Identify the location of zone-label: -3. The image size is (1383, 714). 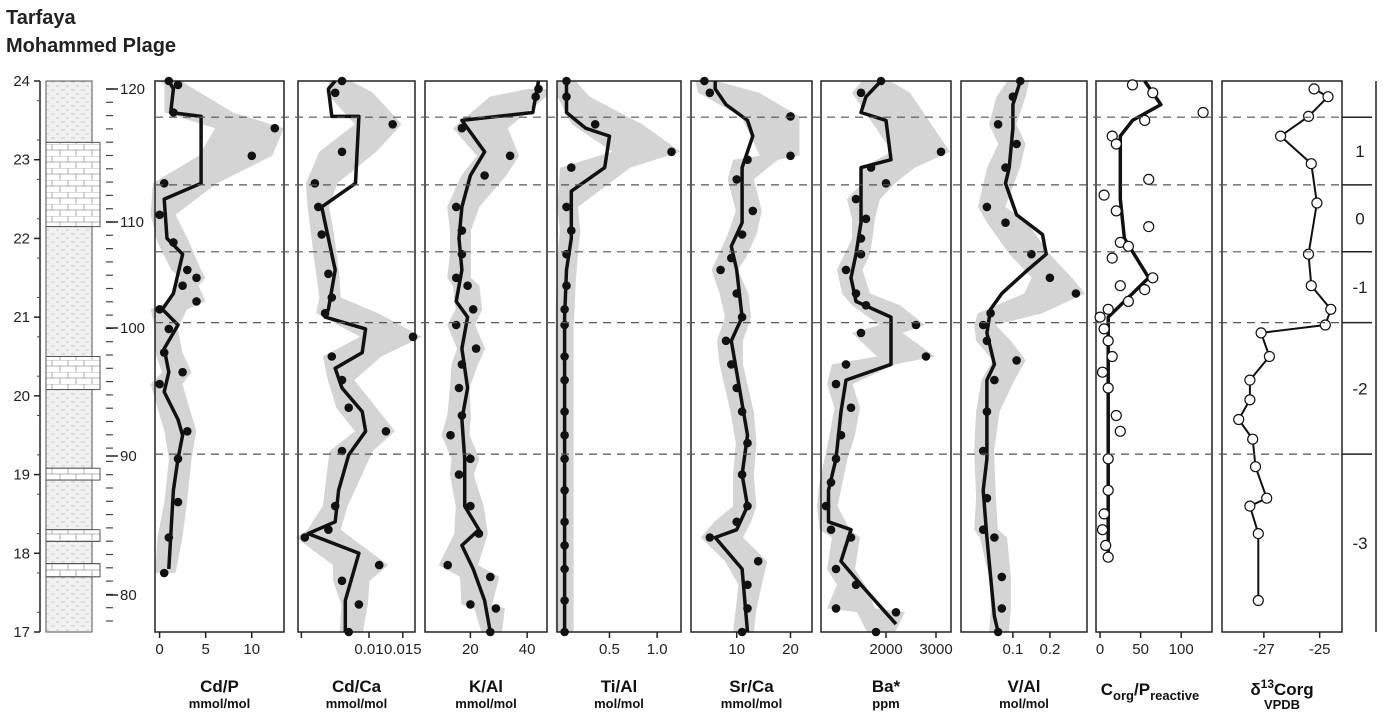
(1359, 543).